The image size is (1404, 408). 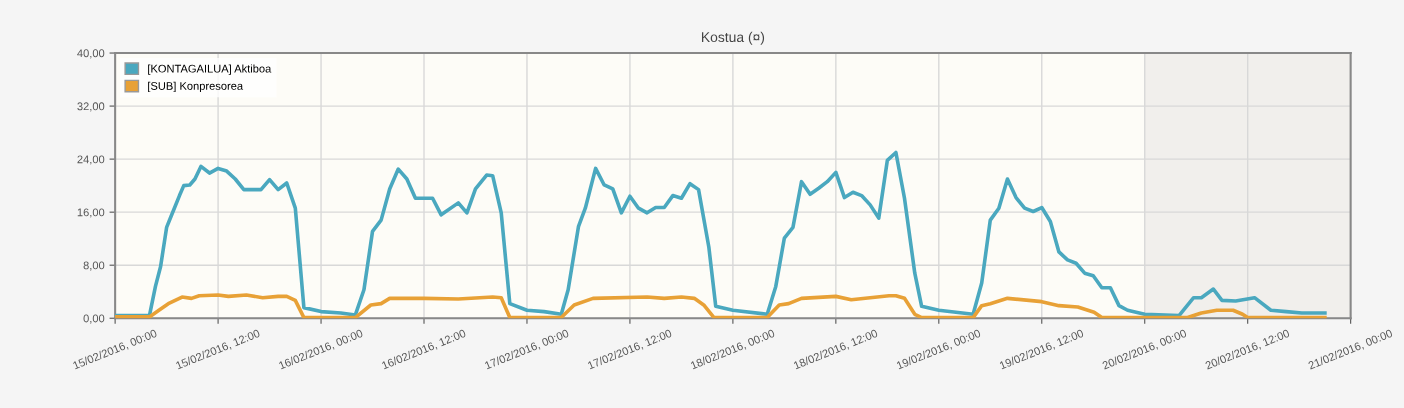 I want to click on line-series, so click(x=721, y=306).